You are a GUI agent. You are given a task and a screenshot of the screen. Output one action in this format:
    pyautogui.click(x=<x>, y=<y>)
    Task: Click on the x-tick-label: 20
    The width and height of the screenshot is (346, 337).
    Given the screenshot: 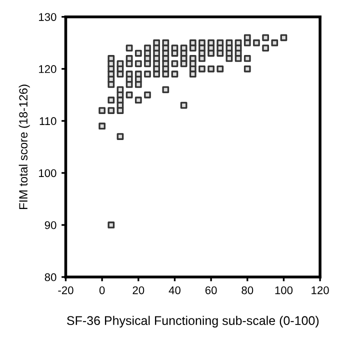 What is the action you would take?
    pyautogui.click(x=138, y=290)
    